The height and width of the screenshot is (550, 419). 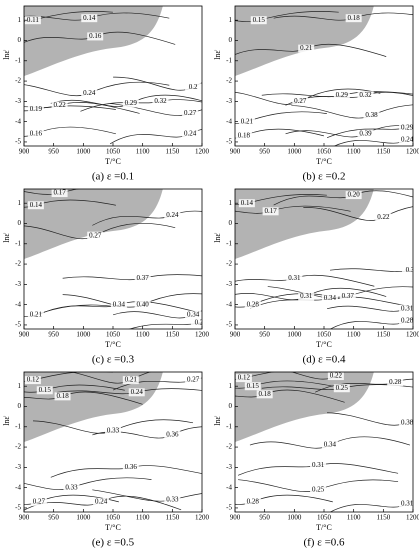 I want to click on contour-label: 0.22, so click(x=59, y=105).